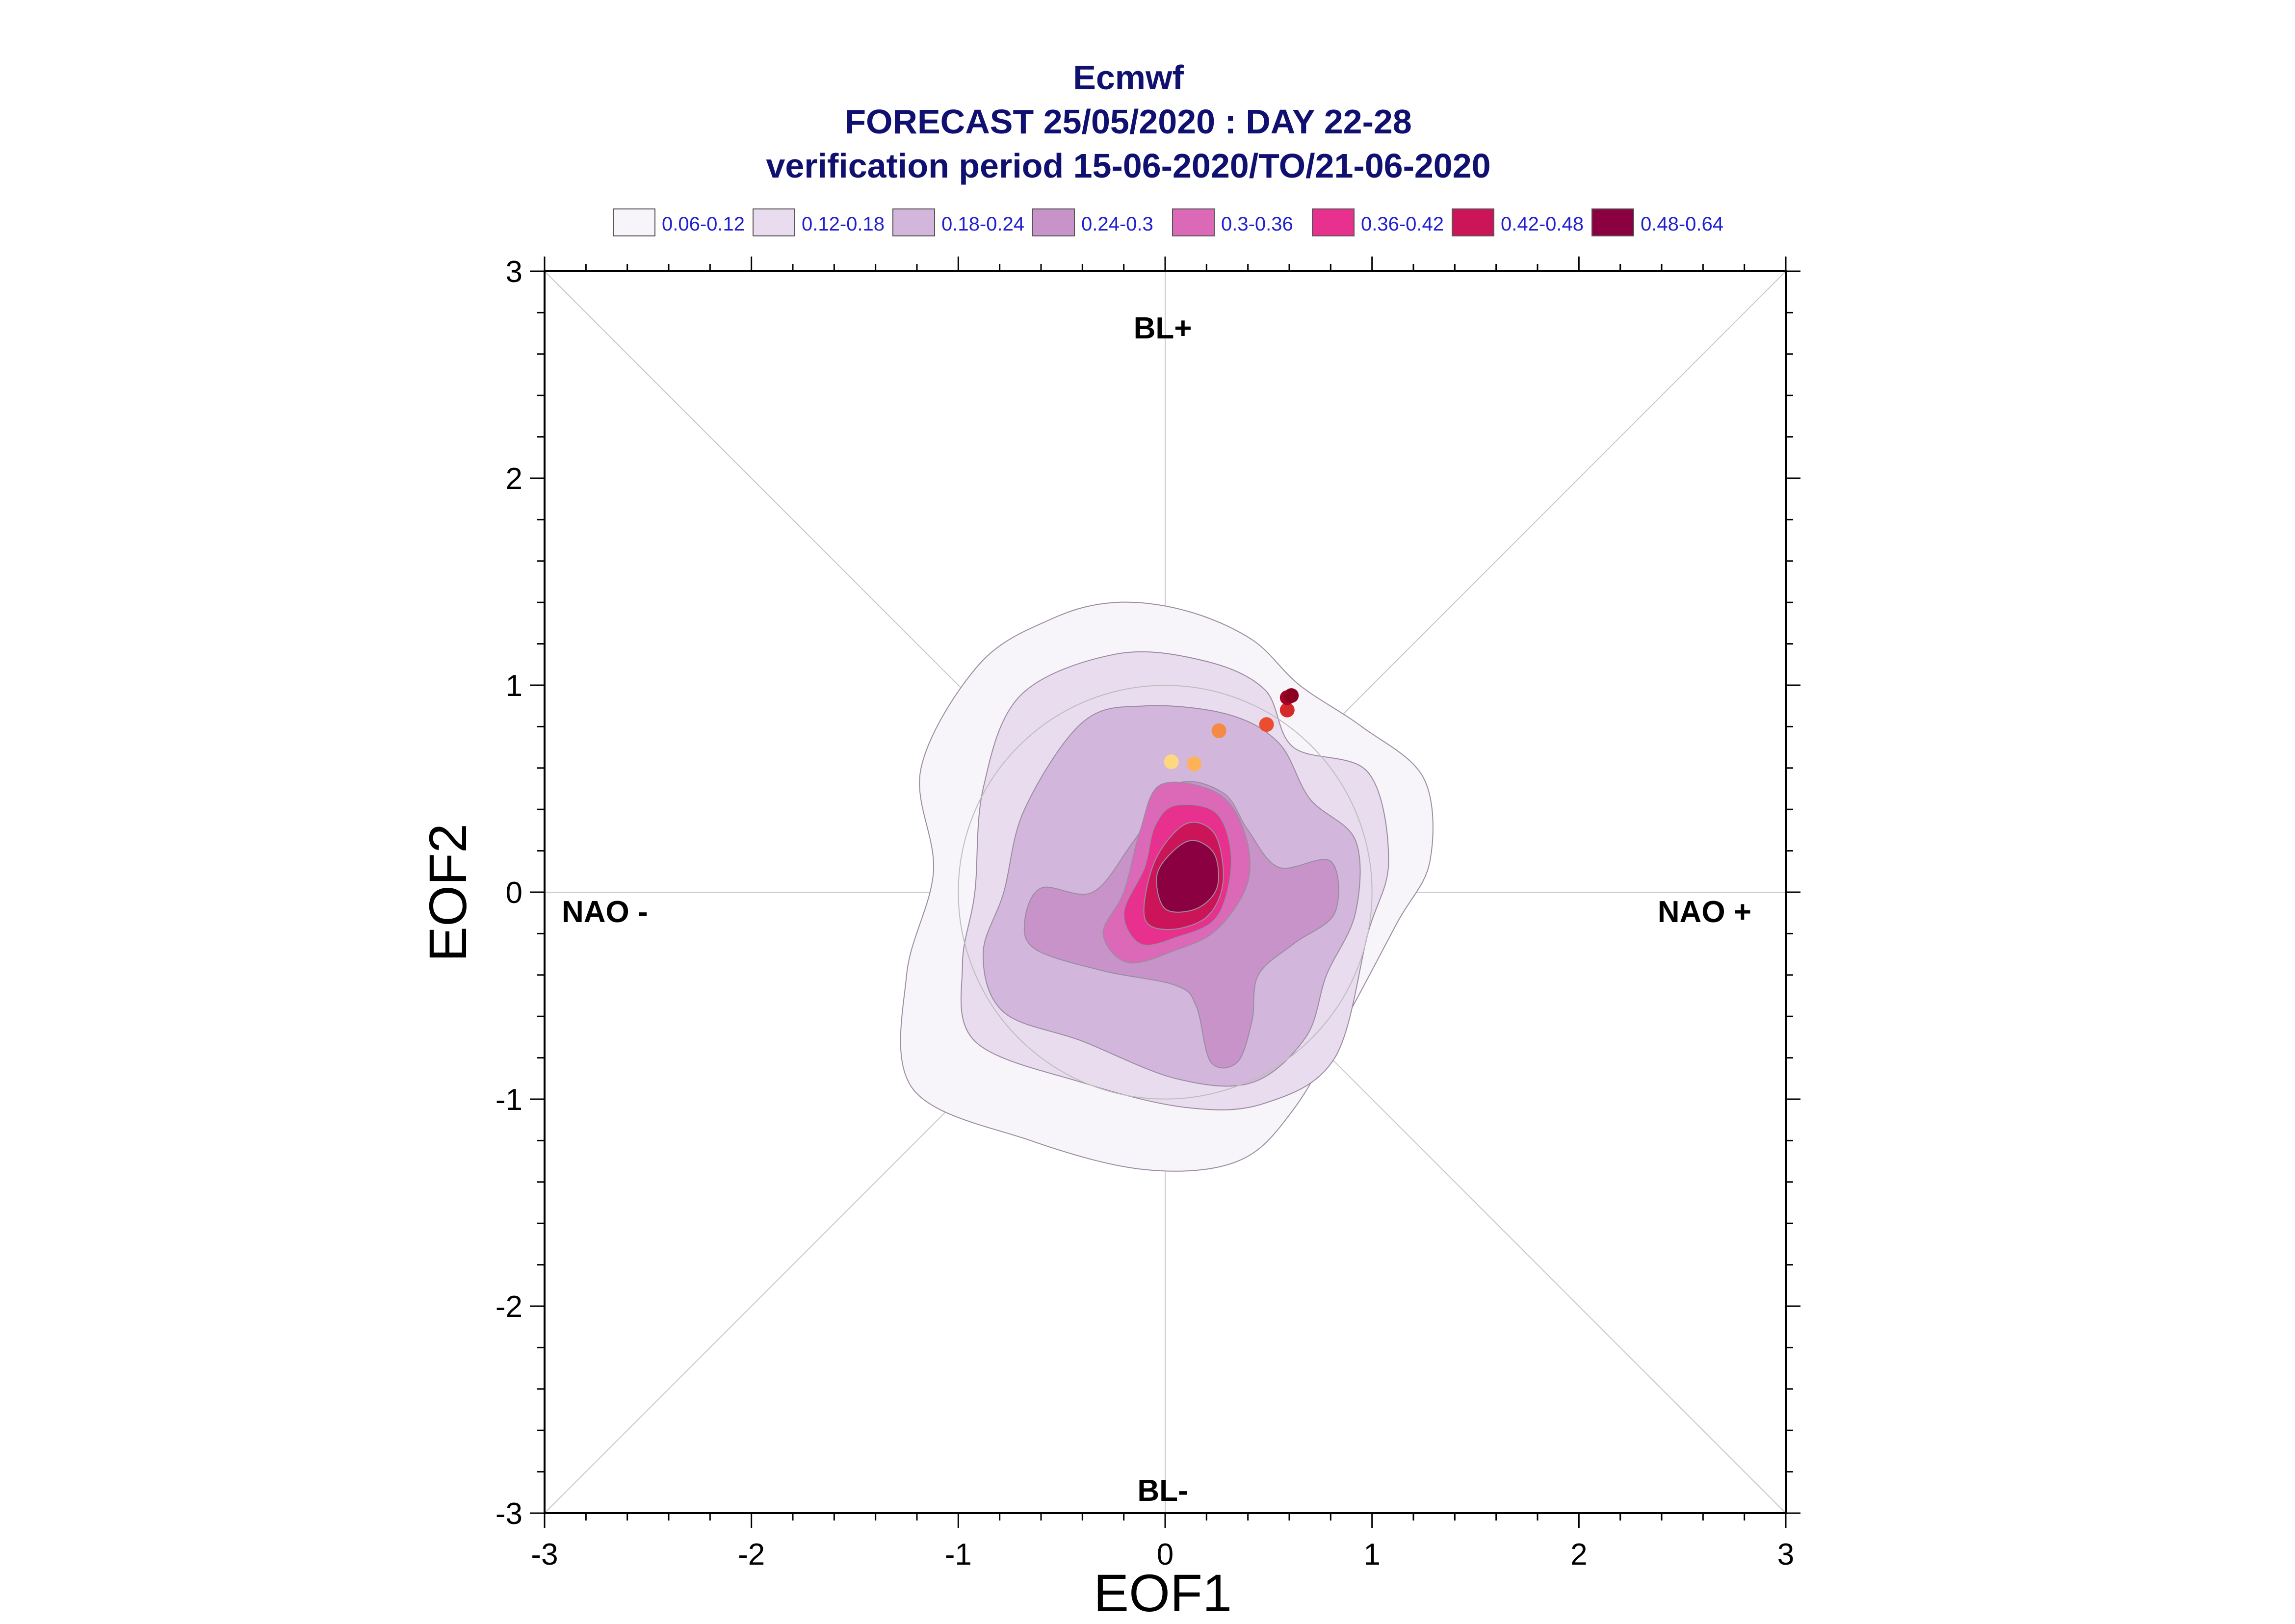  I want to click on regime-label-right: NAO +, so click(1705, 912).